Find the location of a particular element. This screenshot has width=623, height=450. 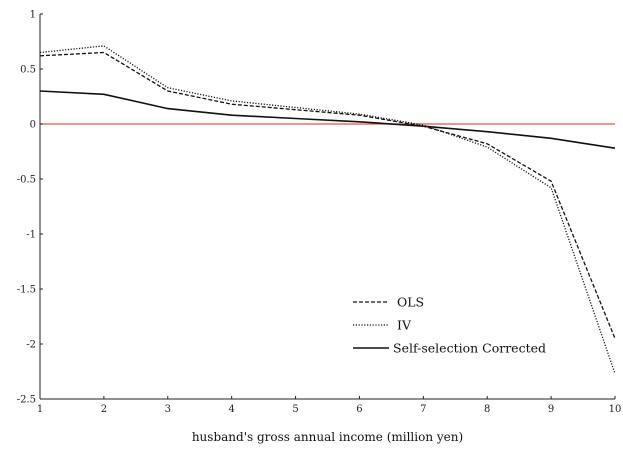

y-tick-label: 1 is located at coordinates (33, 15).